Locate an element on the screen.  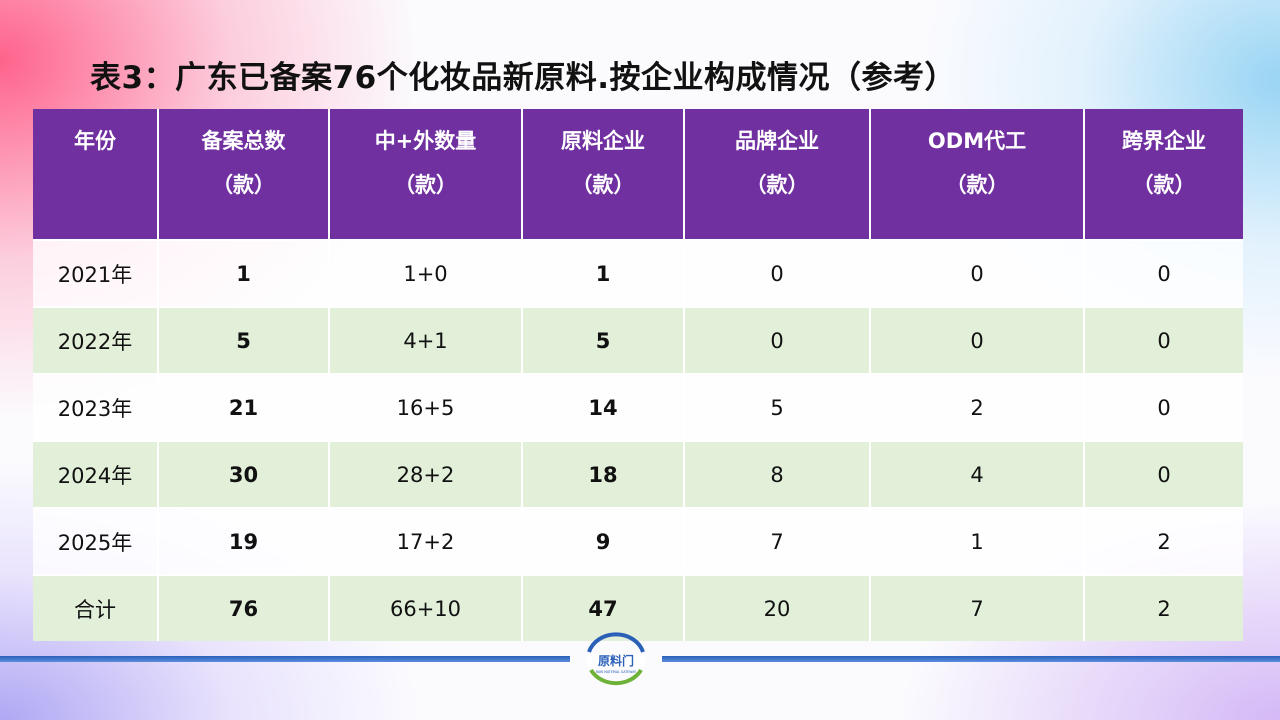
cell-raw-material: 1 is located at coordinates (603, 273).